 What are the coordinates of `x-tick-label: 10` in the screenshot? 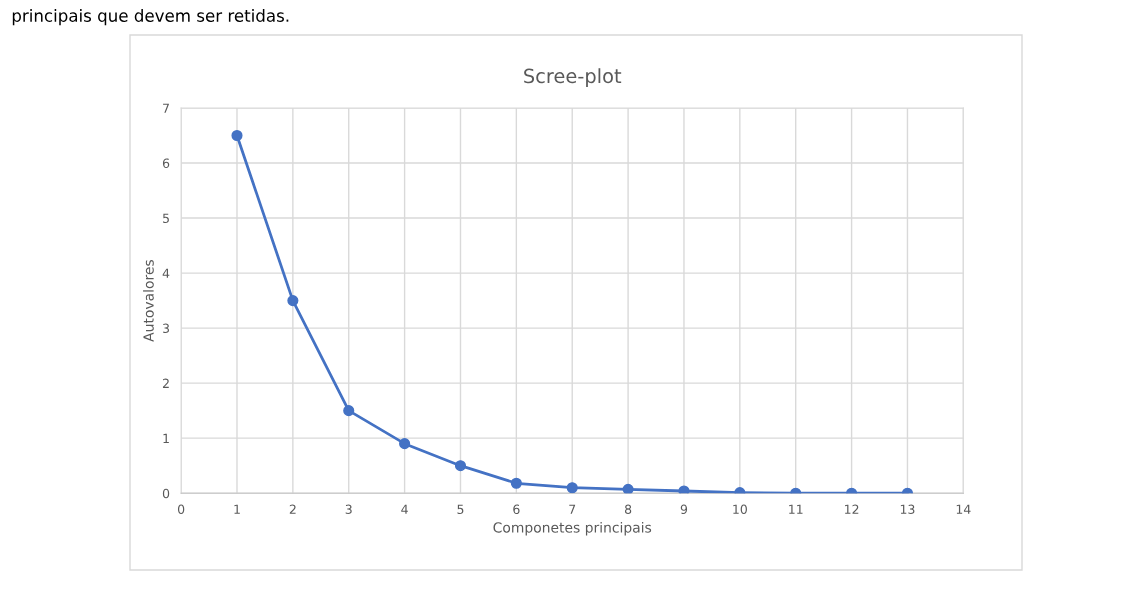 It's located at (740, 509).